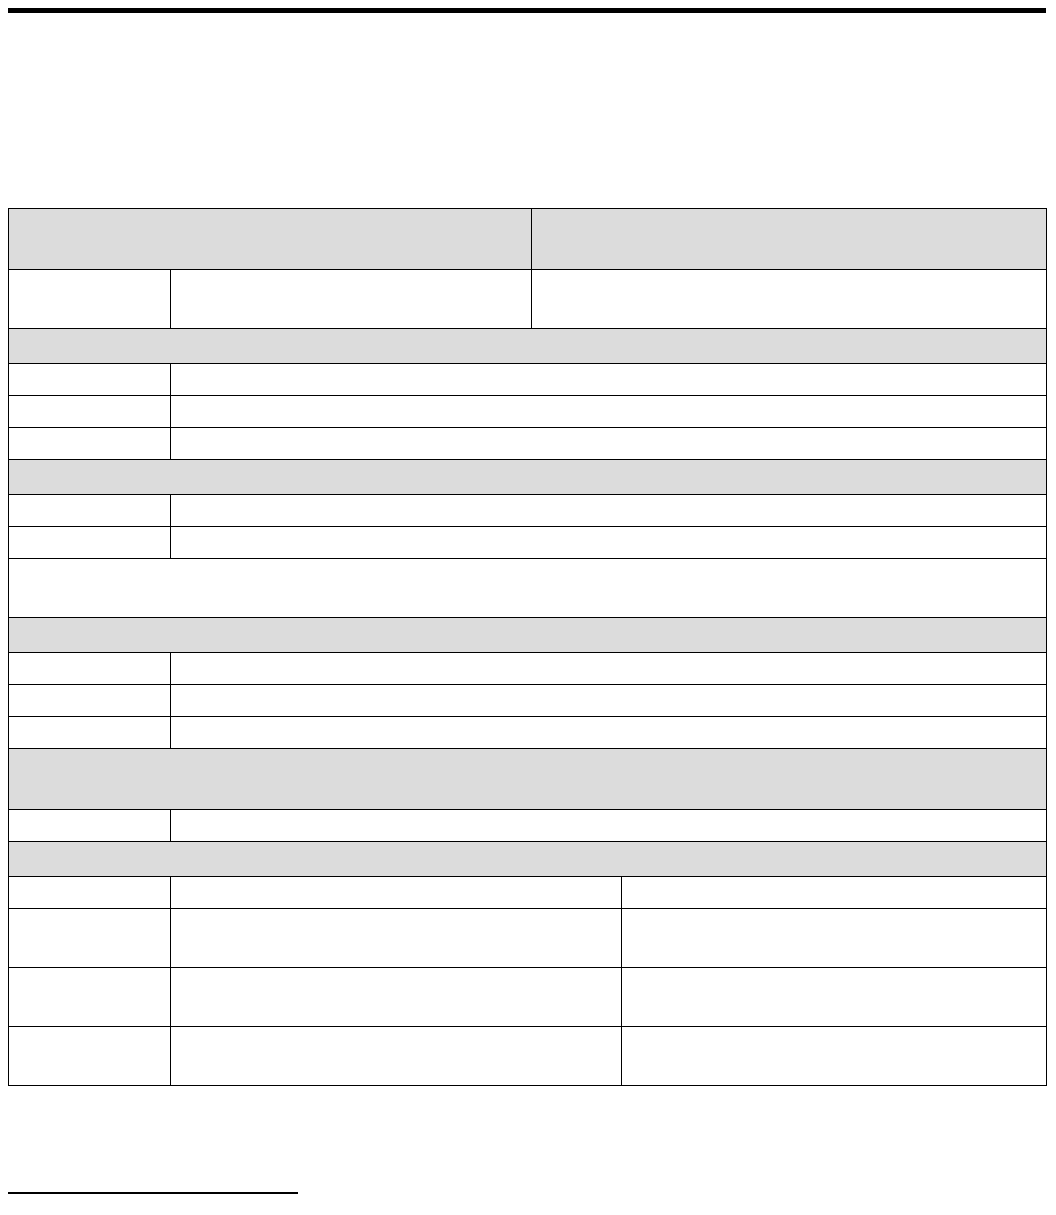  Describe the element at coordinates (153, 1193) in the screenshot. I see `footnote-separator` at that location.